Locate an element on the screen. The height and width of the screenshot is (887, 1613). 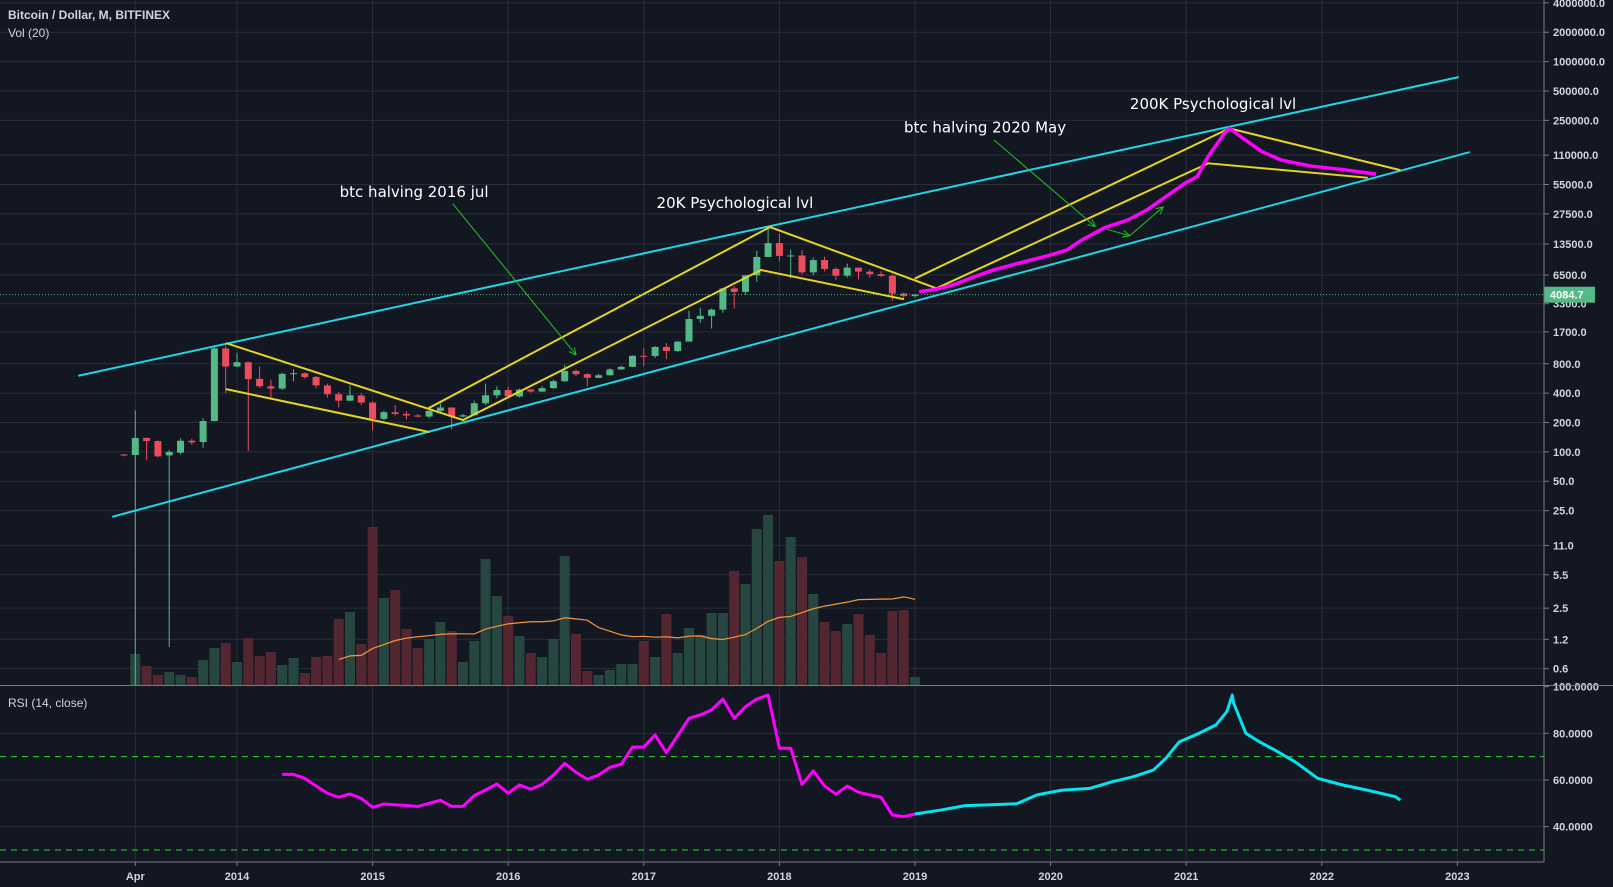
annotation-text: 200K Psychological lvl is located at coordinates (1213, 104).